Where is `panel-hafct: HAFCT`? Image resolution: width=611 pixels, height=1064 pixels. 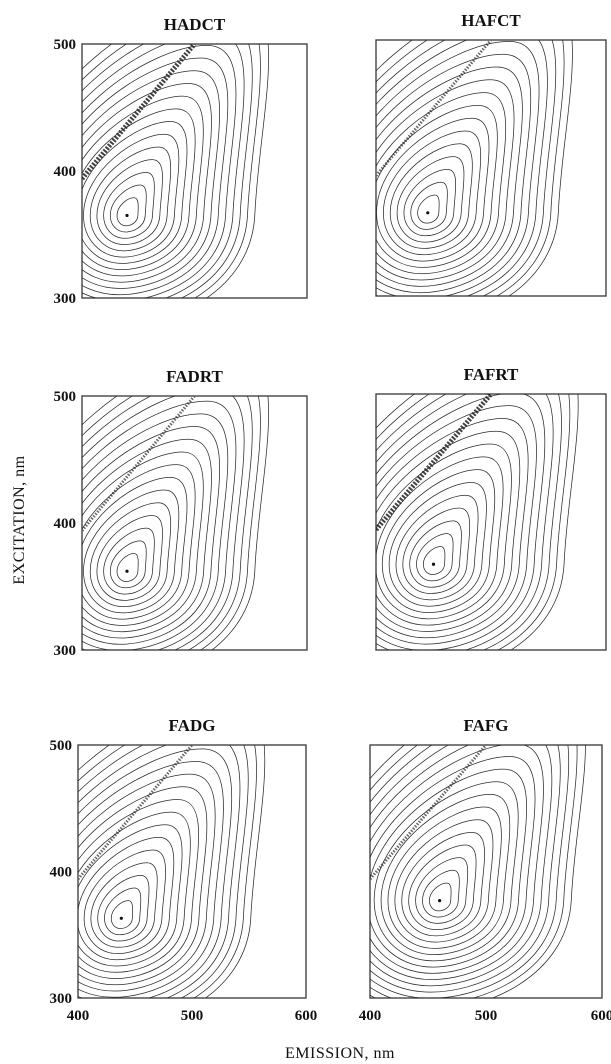
panel-hafct: HAFCT is located at coordinates (457, 162).